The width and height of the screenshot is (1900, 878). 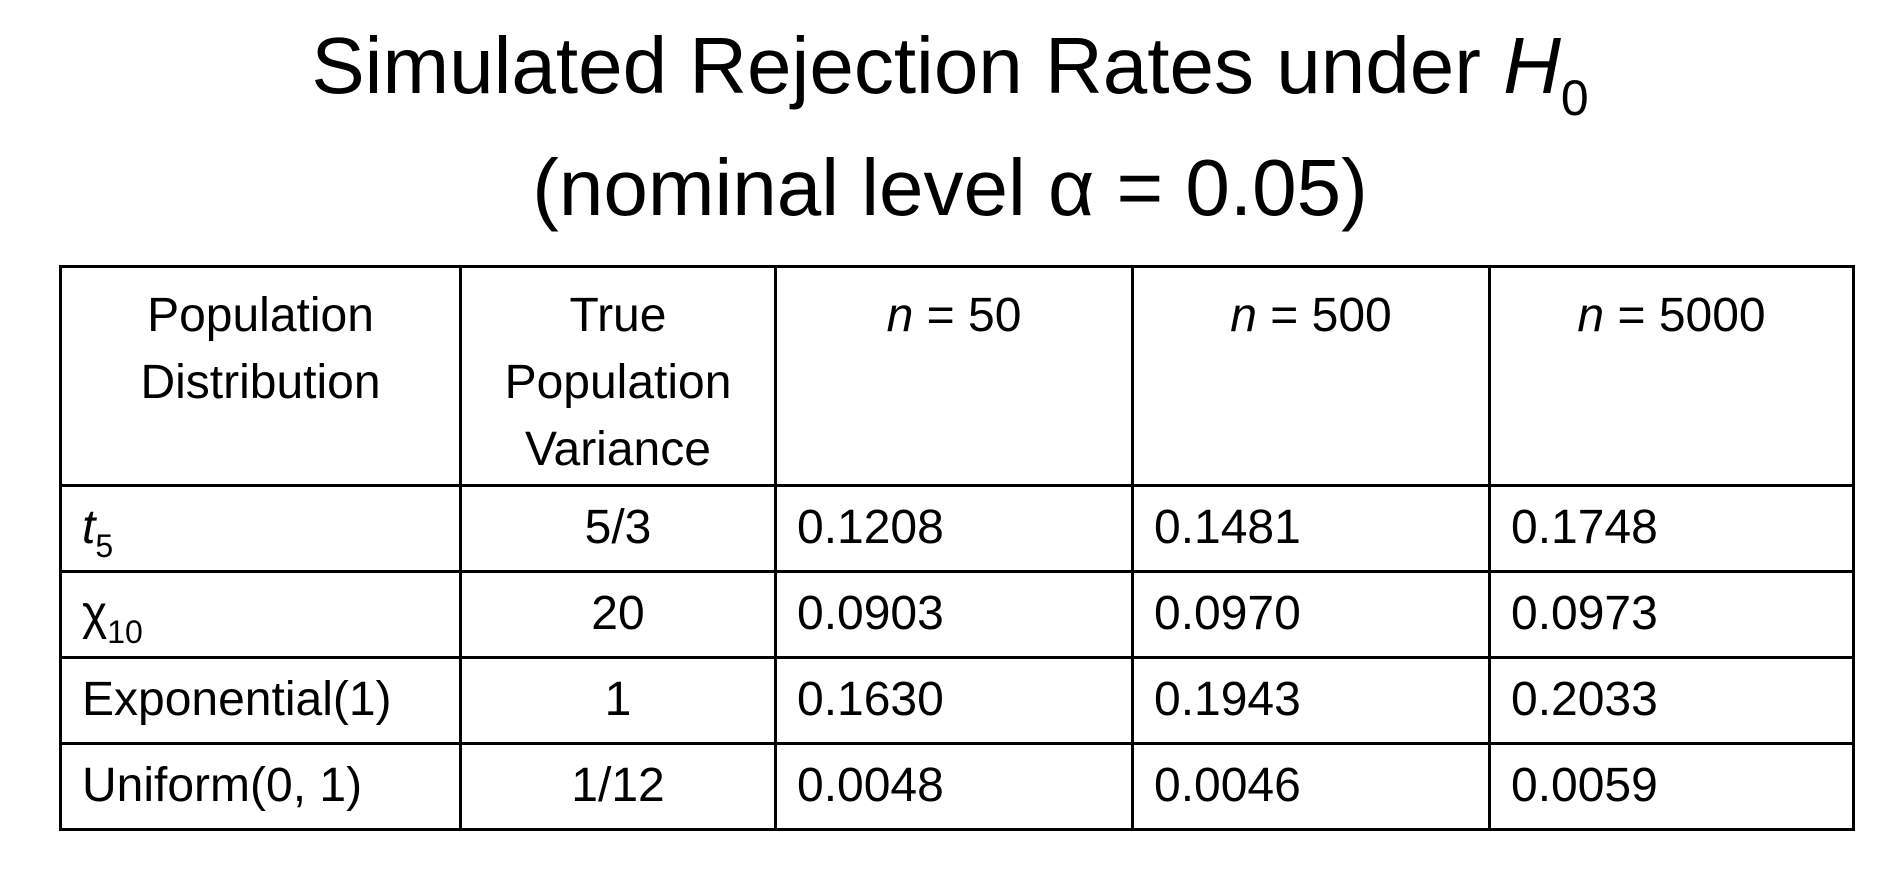 What do you see at coordinates (1574, 98) in the screenshot?
I see `hypothesis-subscript: 0` at bounding box center [1574, 98].